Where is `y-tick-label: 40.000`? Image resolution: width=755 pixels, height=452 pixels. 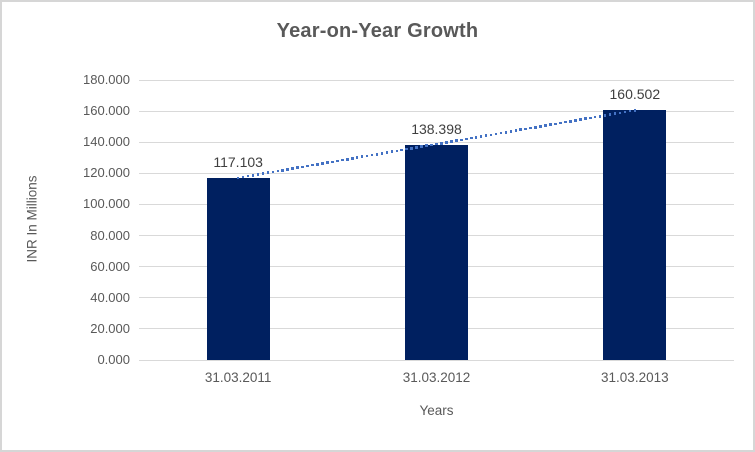
y-tick-label: 40.000 is located at coordinates (110, 297).